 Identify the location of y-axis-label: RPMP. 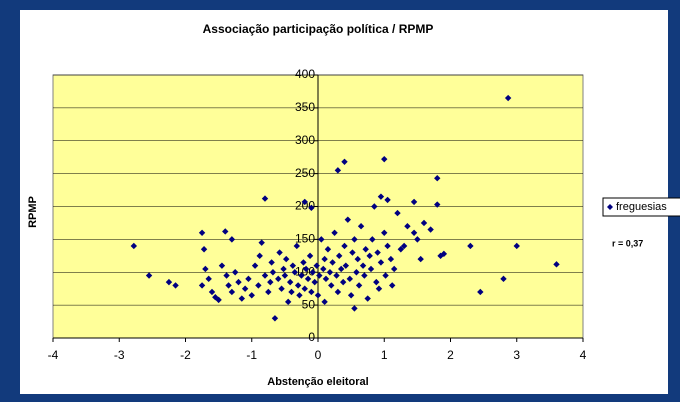
(33, 212).